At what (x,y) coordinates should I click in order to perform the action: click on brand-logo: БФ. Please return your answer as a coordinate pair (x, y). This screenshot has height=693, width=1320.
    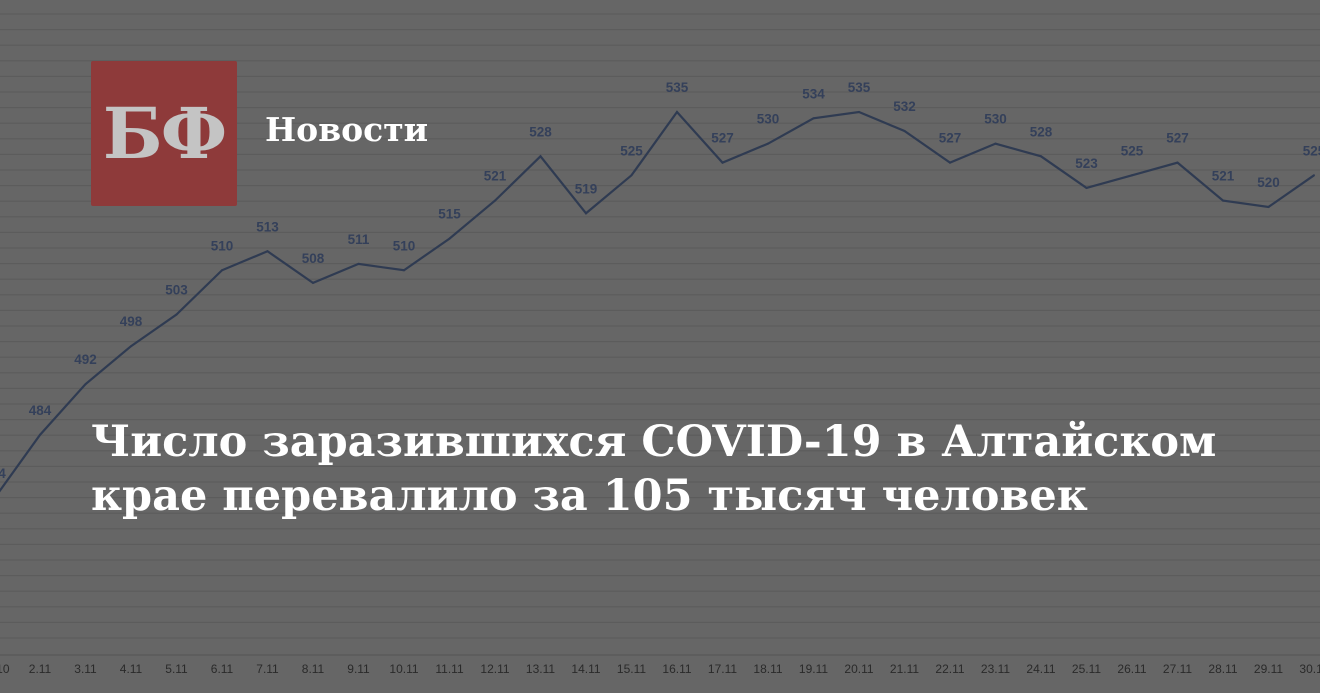
    Looking at the image, I should click on (164, 133).